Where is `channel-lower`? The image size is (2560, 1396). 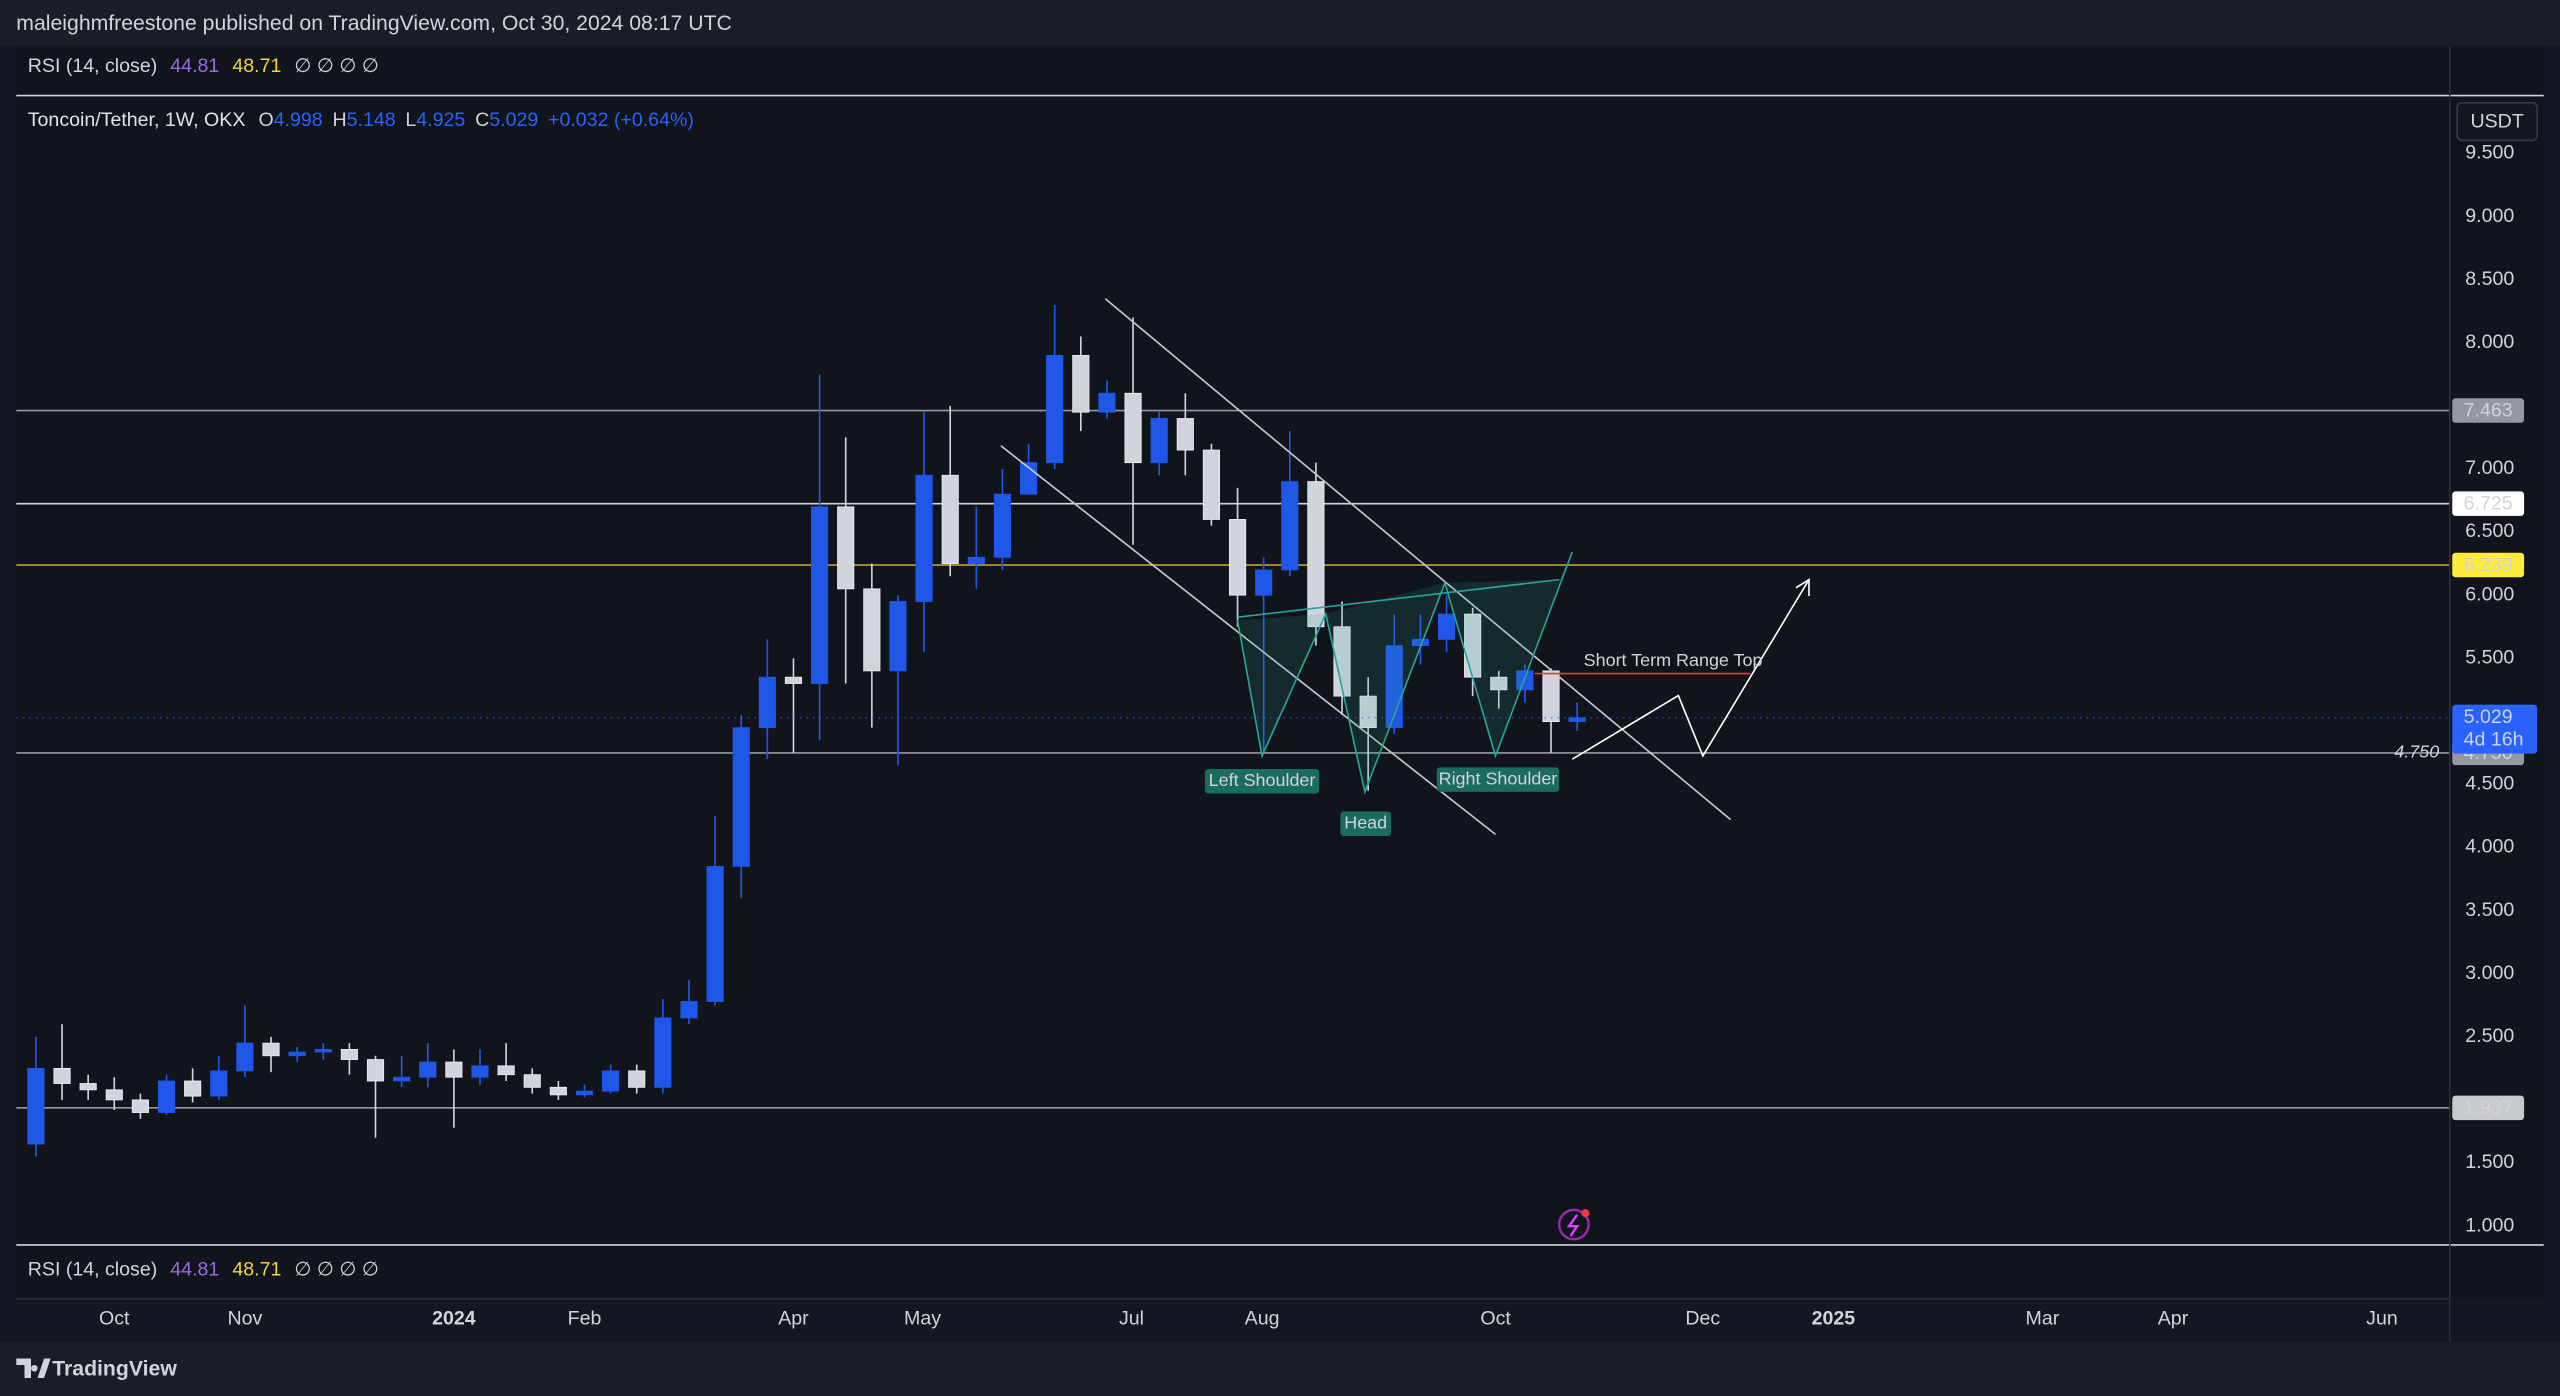 channel-lower is located at coordinates (1248, 640).